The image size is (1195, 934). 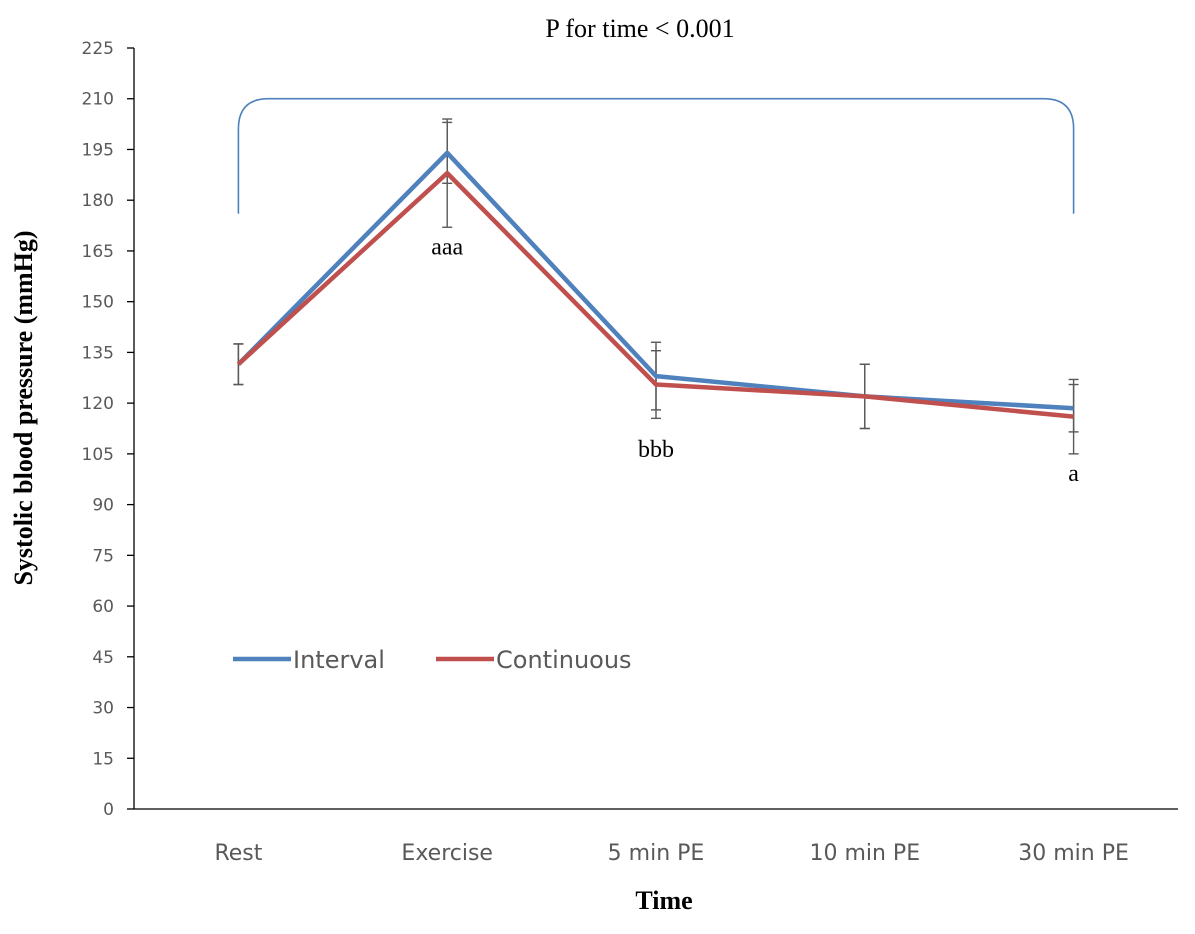 I want to click on x-tick-label: 5 min PE, so click(x=656, y=853).